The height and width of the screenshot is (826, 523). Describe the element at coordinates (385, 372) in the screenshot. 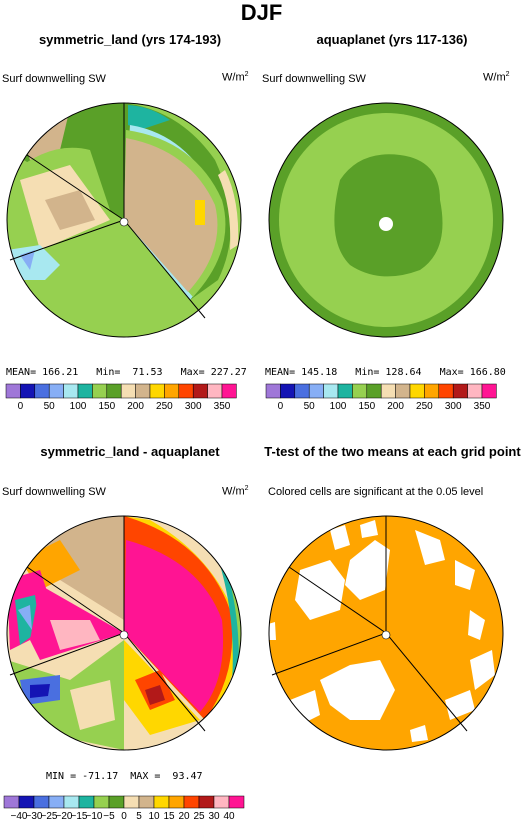

I see `panel2-stats: MEAN= 145.18 Min= 128.64 Max= 166.80` at that location.